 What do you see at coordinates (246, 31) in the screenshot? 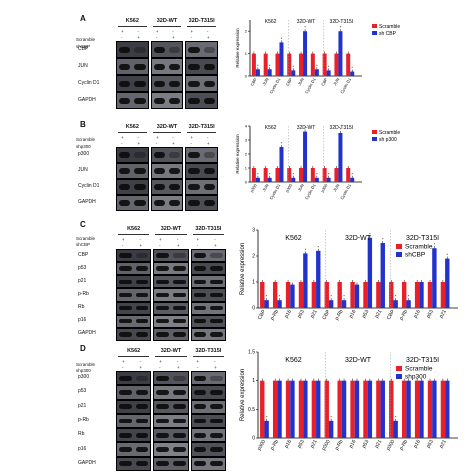
I see `y-tick-label: 2` at bounding box center [246, 31].